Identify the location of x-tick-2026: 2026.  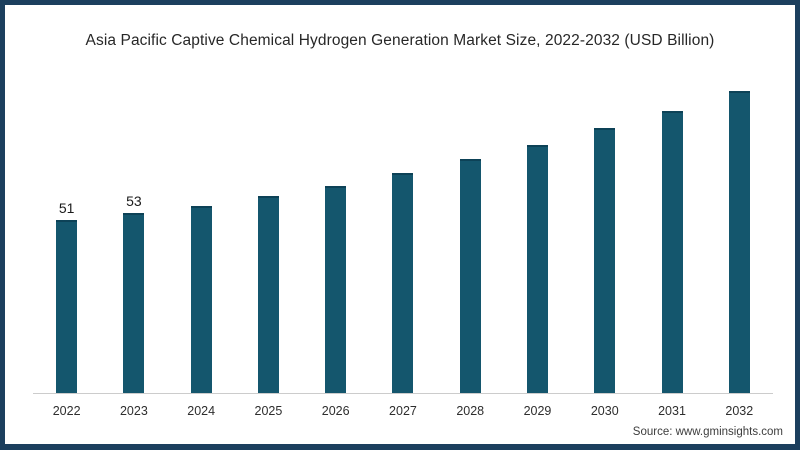
(335, 411).